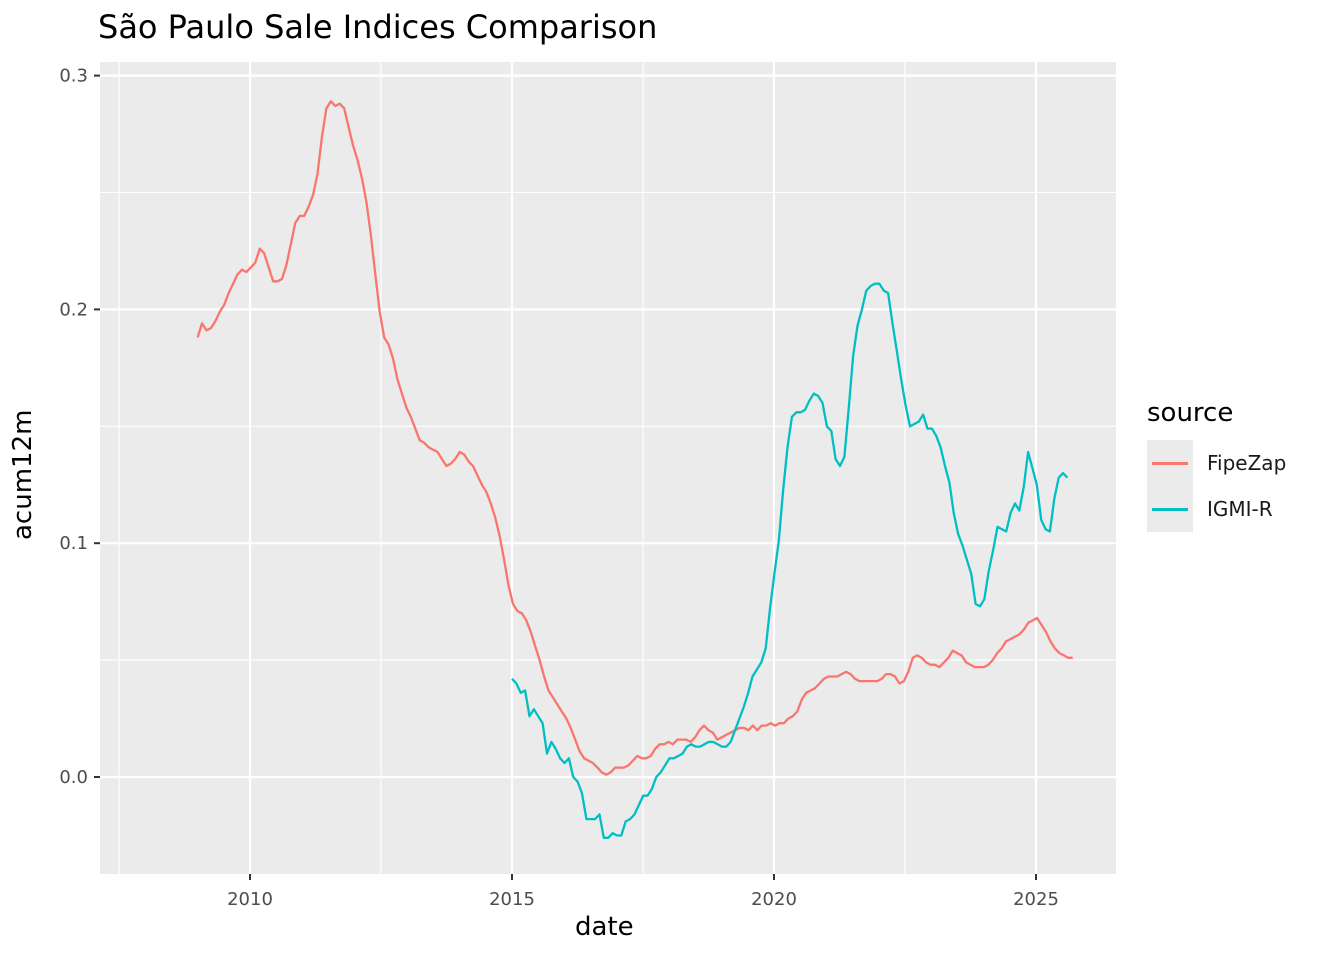 The width and height of the screenshot is (1344, 960). What do you see at coordinates (73, 543) in the screenshot?
I see `y-tick-label: 0.1` at bounding box center [73, 543].